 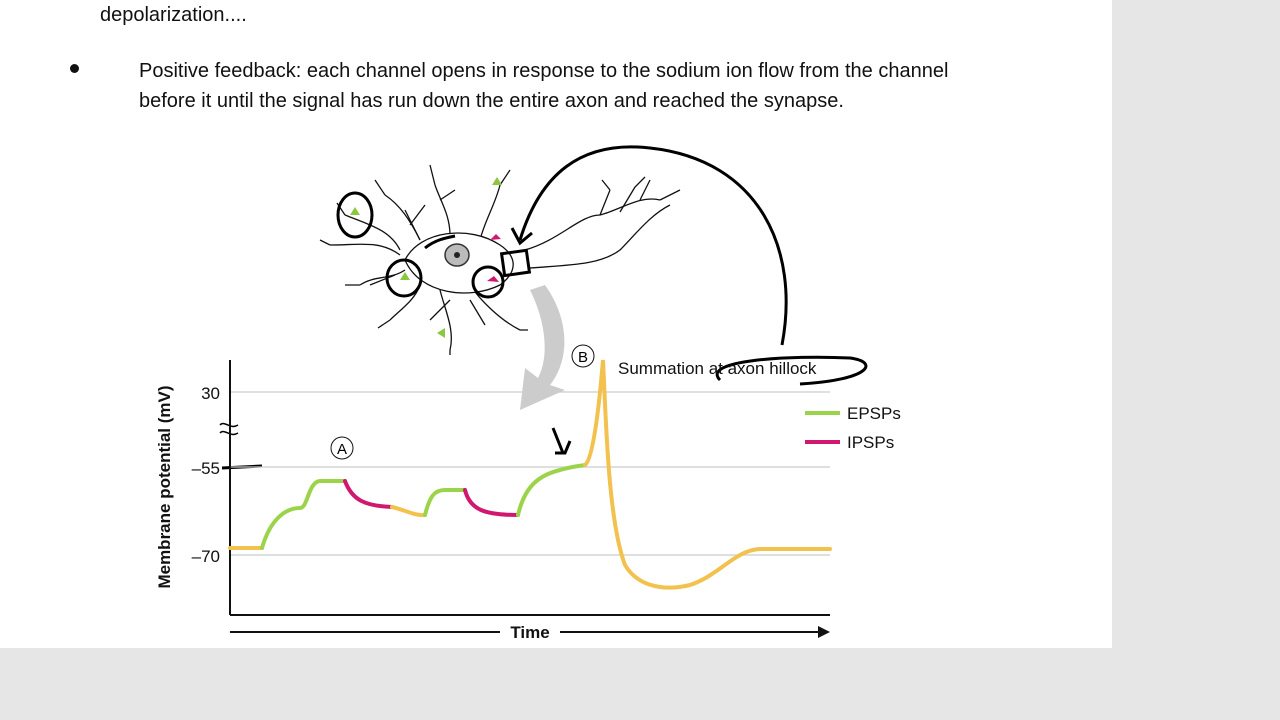 I want to click on time-arrowhead, so click(x=824, y=632).